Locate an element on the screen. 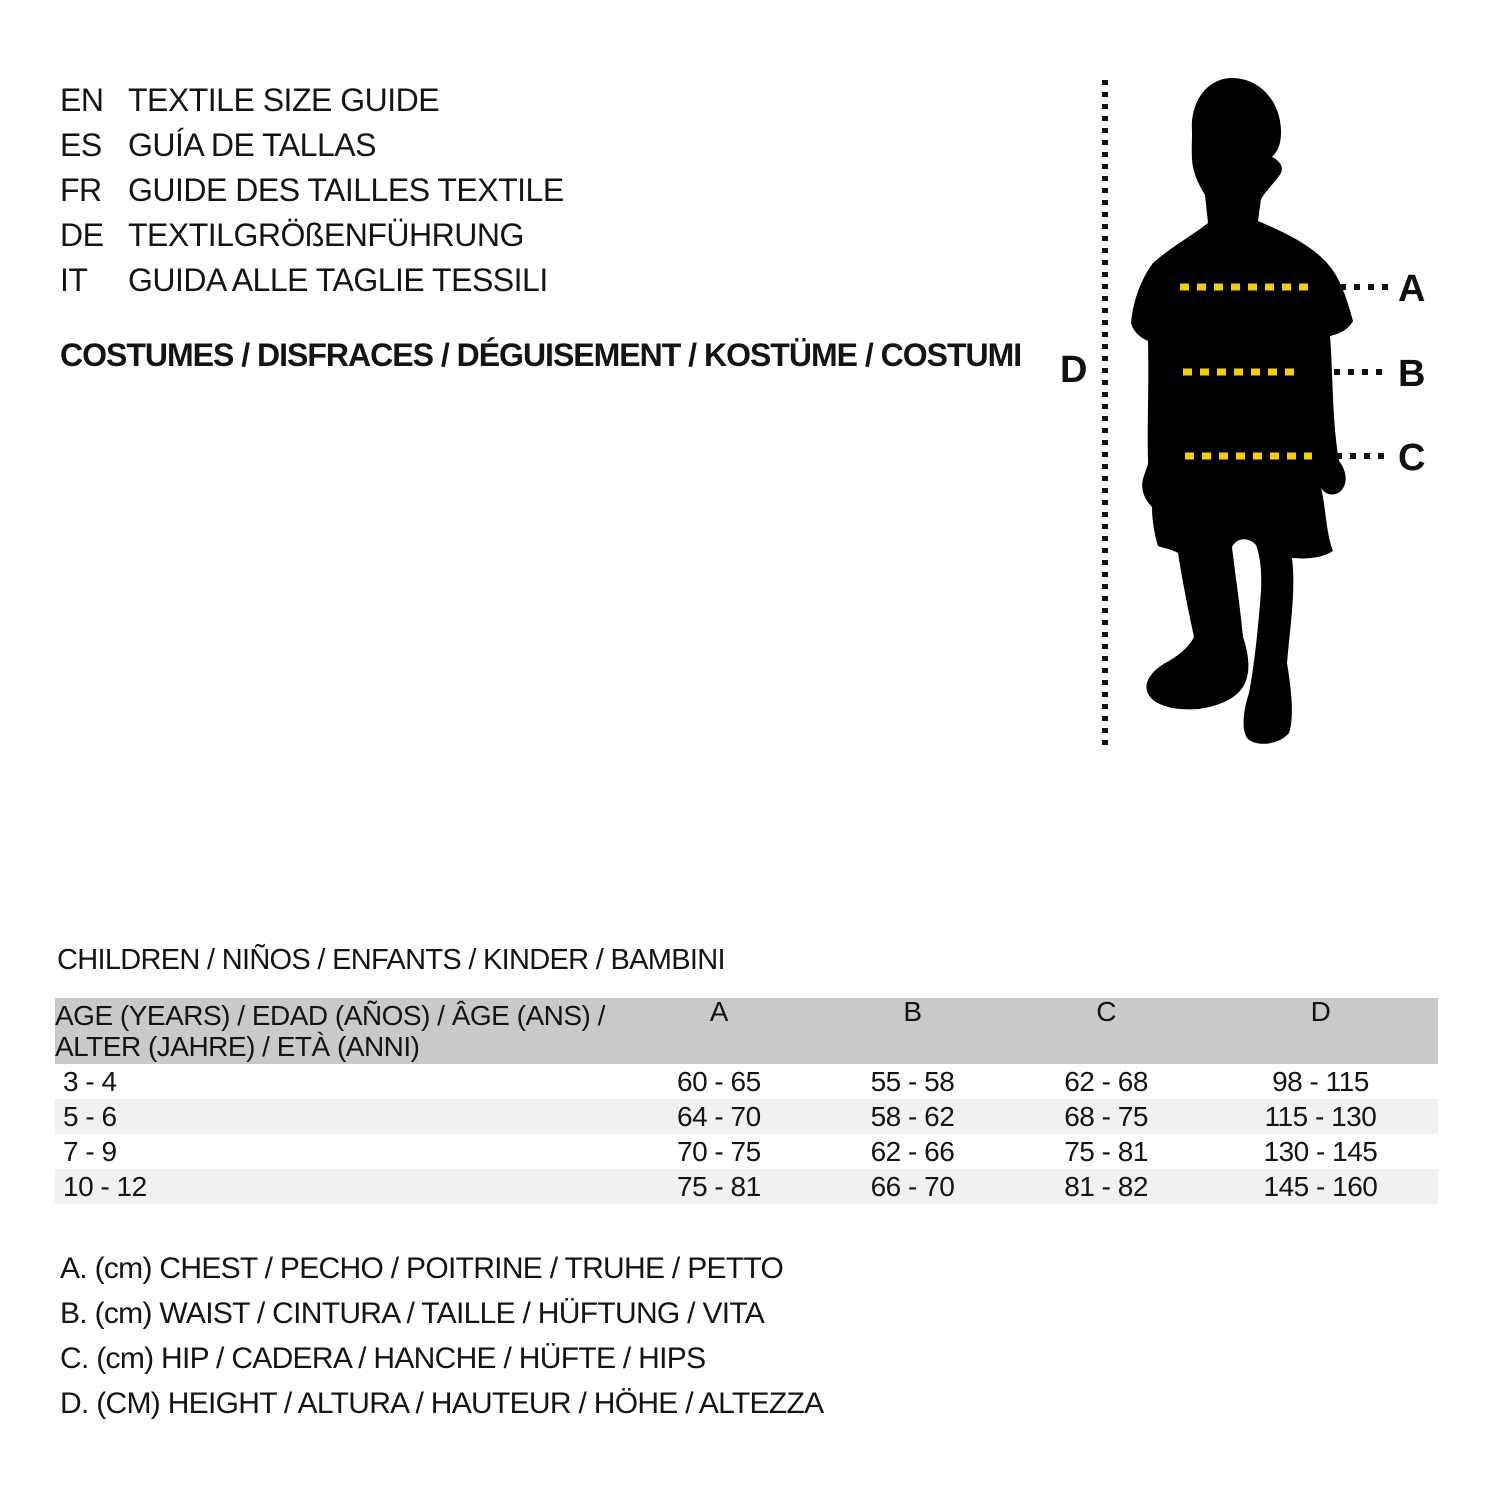 The width and height of the screenshot is (1501, 1500). lang-row-en: EN TEXTILE SIZE GUIDE is located at coordinates (312, 100).